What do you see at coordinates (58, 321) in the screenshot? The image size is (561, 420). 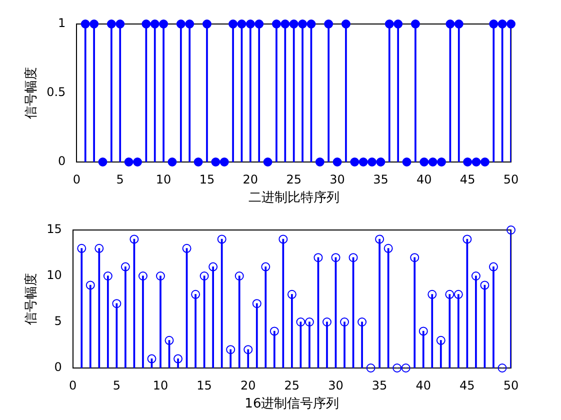 I see `y-tick-label: 5` at bounding box center [58, 321].